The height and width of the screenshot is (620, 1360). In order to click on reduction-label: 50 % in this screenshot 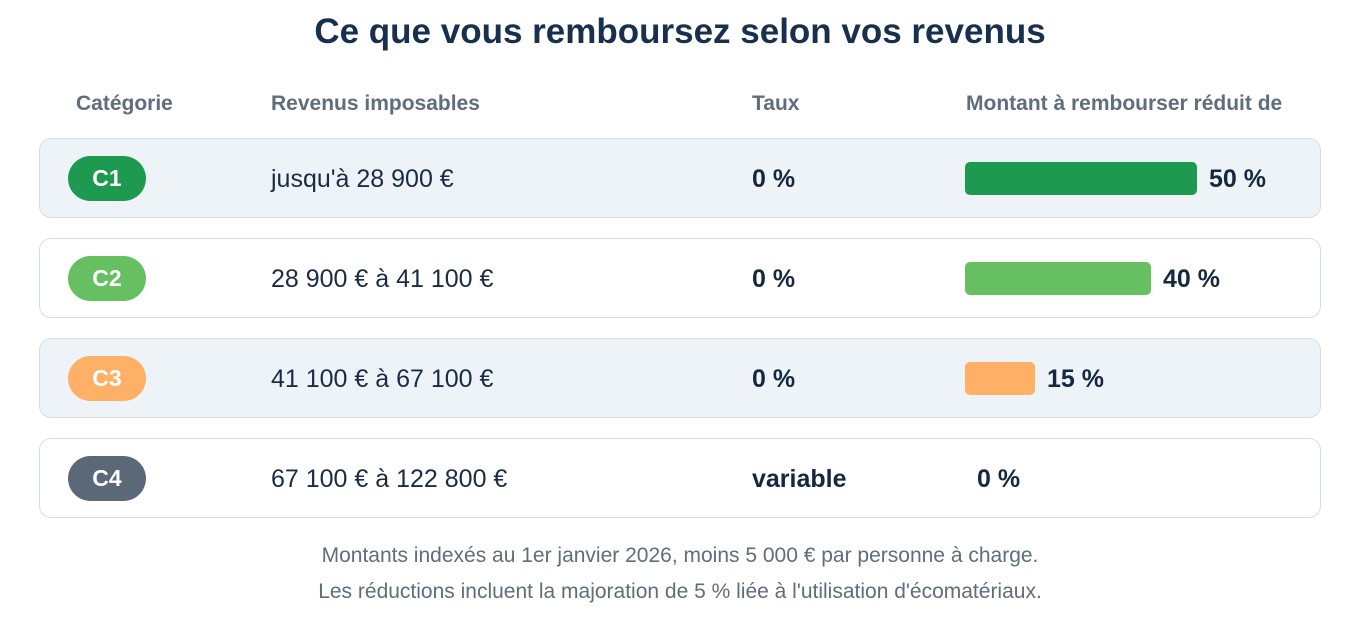, I will do `click(1237, 179)`.